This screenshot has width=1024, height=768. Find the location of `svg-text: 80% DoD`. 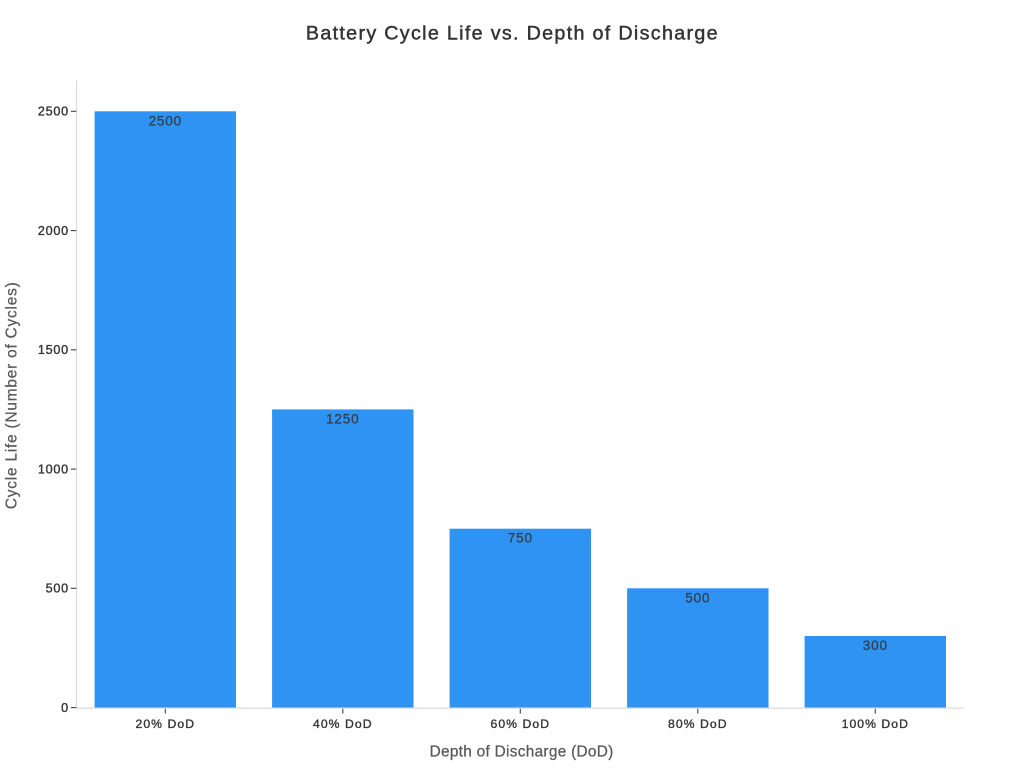

svg-text: 80% DoD is located at coordinates (698, 724).